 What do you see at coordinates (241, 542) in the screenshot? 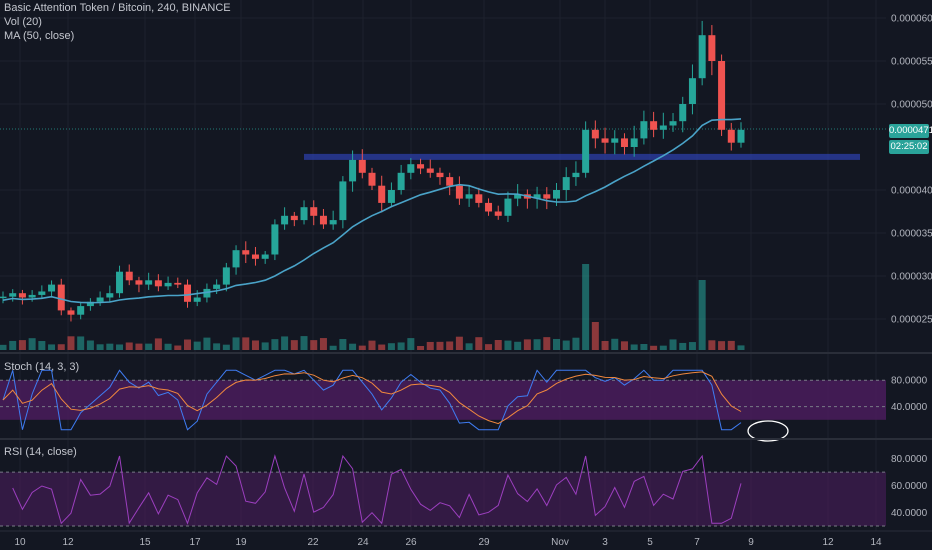
I see `time-tick-label: 19` at bounding box center [241, 542].